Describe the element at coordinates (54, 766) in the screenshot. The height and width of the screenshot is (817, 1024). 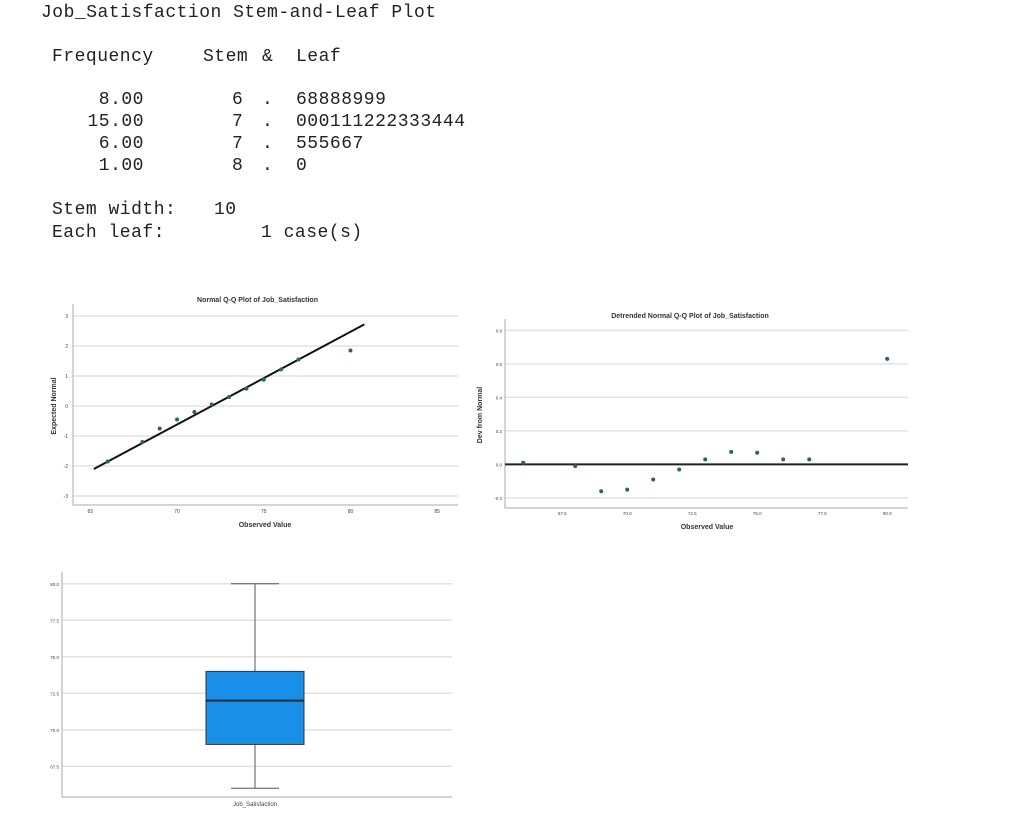
I see `y-tick-label: 67.5` at that location.